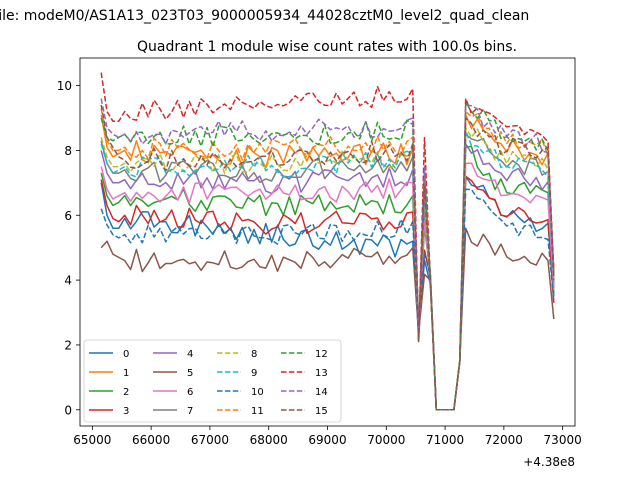  I want to click on legend-label: 15, so click(321, 411).